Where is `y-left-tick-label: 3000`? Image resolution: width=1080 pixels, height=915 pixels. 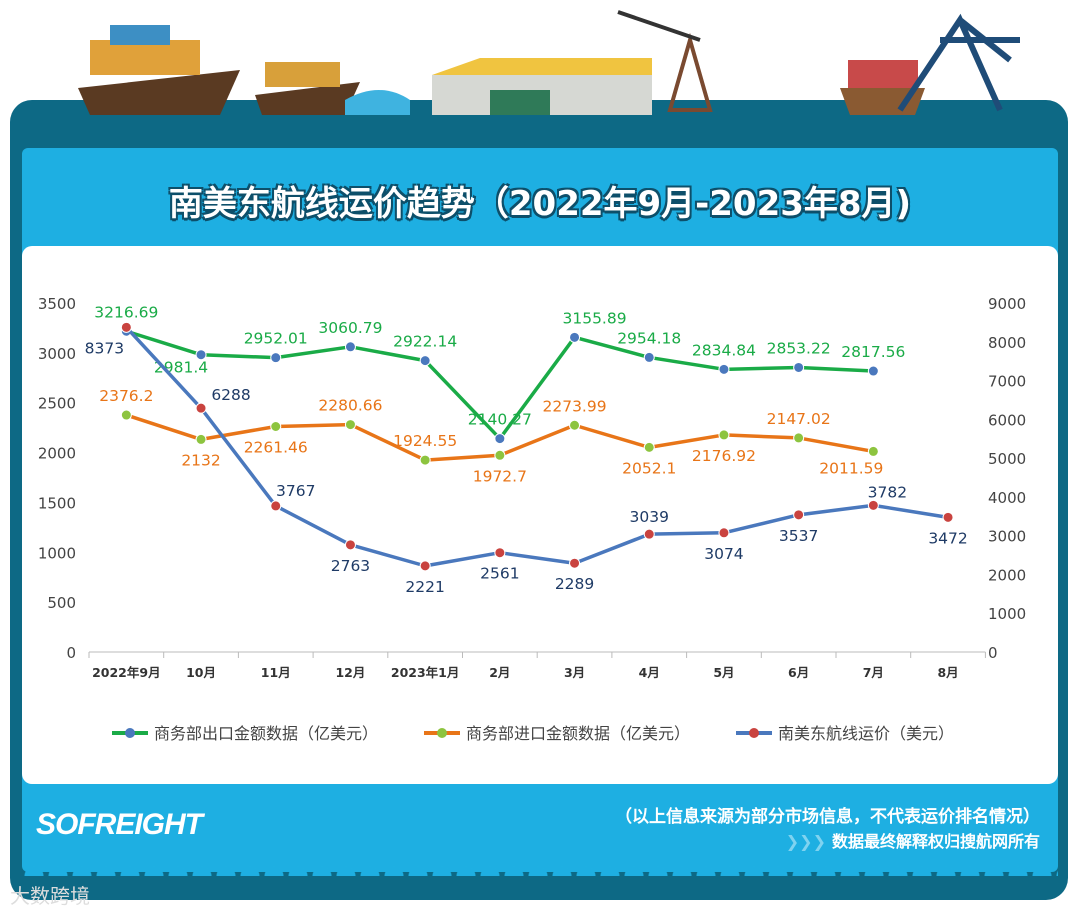
y-left-tick-label: 3000 is located at coordinates (57, 354).